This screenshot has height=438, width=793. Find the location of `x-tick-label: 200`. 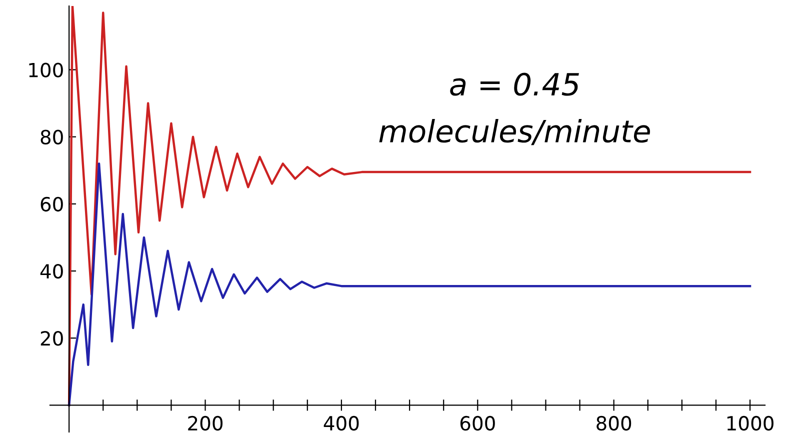

x-tick-label: 200 is located at coordinates (205, 423).